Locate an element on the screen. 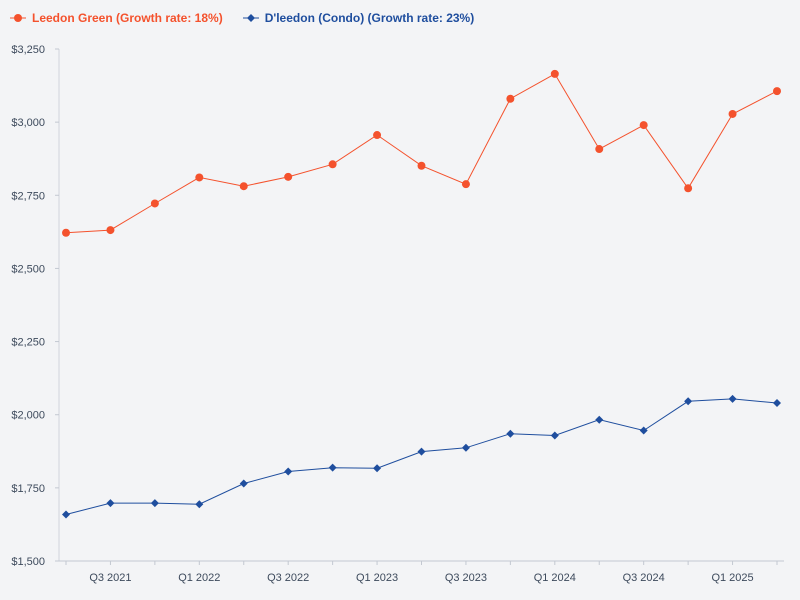 This screenshot has height=600, width=800. y-tick-label: $3,000 is located at coordinates (28, 123).